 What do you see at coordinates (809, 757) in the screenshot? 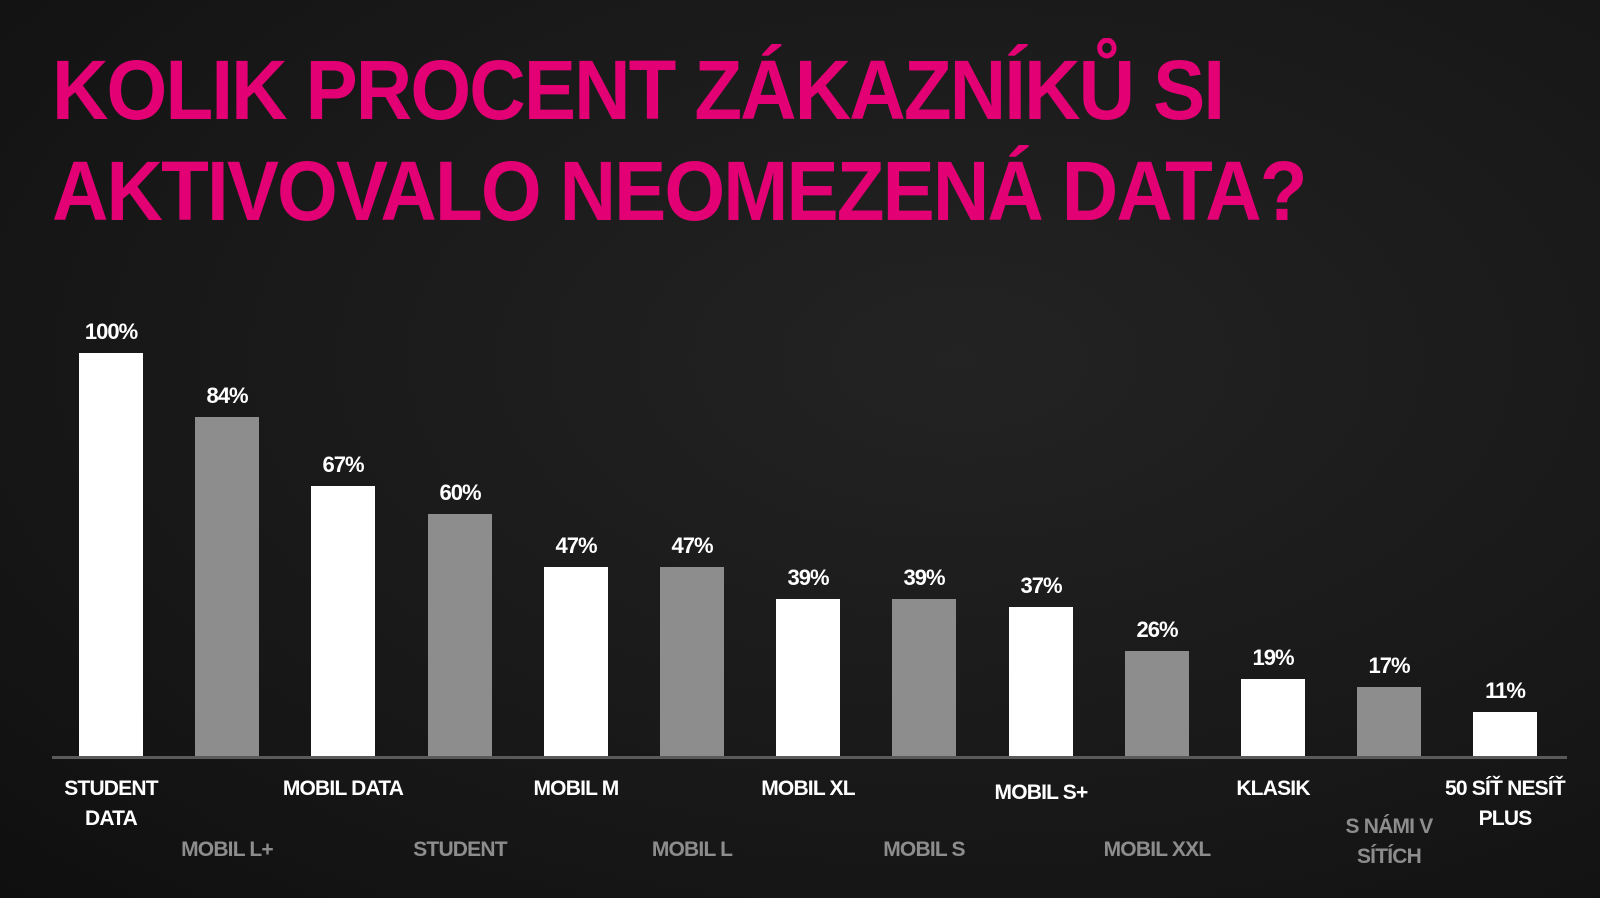
I see `x-axis-line` at bounding box center [809, 757].